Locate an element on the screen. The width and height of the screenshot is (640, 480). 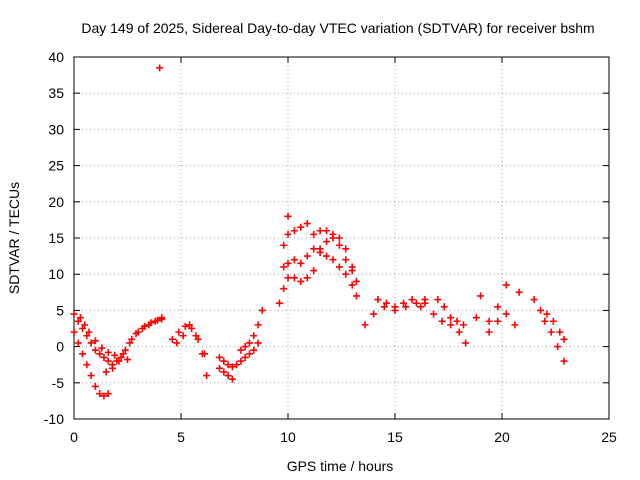
y-tick-label: 30 is located at coordinates (56, 129).